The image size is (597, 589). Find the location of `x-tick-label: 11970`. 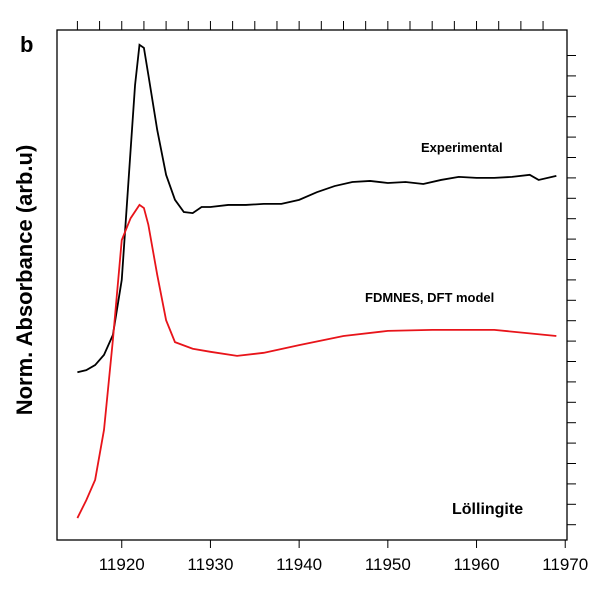

x-tick-label: 11970 is located at coordinates (565, 564).